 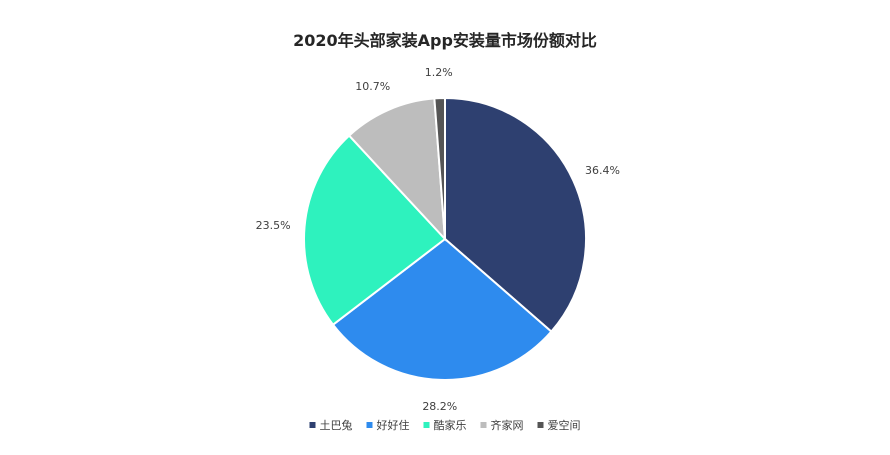 What do you see at coordinates (507, 425) in the screenshot?
I see `legend-label-4: 齐家网` at bounding box center [507, 425].